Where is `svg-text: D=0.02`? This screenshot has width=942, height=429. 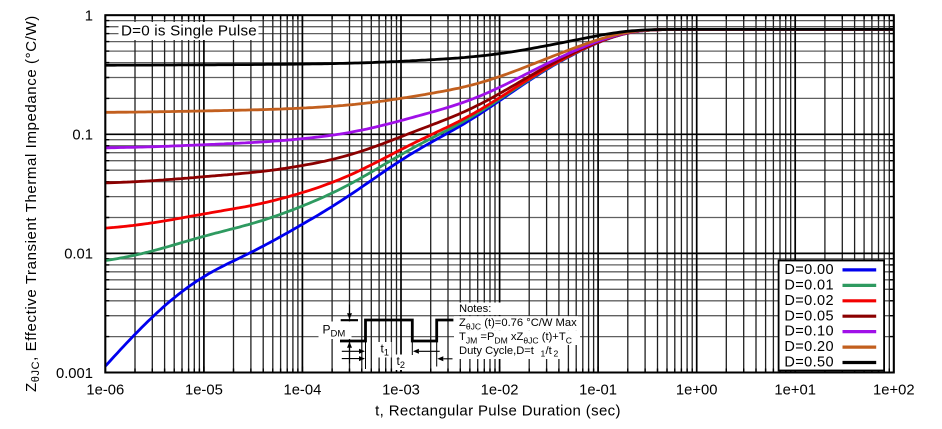 svg-text: D=0.02 is located at coordinates (809, 301).